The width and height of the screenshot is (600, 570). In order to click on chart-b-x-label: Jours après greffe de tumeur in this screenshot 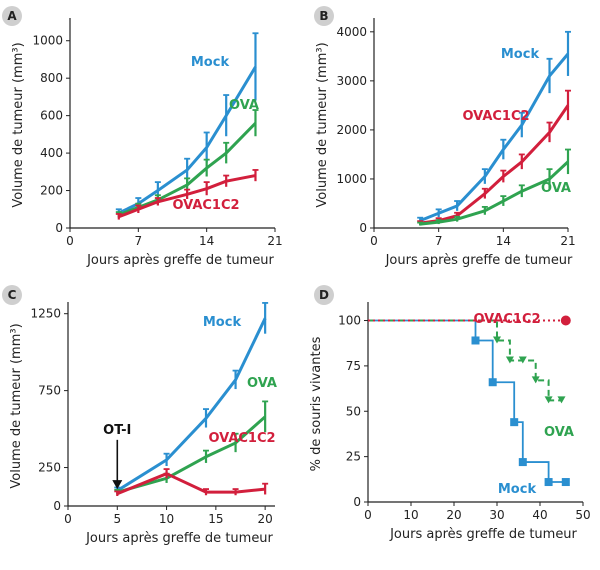, I will do `click(479, 260)`.